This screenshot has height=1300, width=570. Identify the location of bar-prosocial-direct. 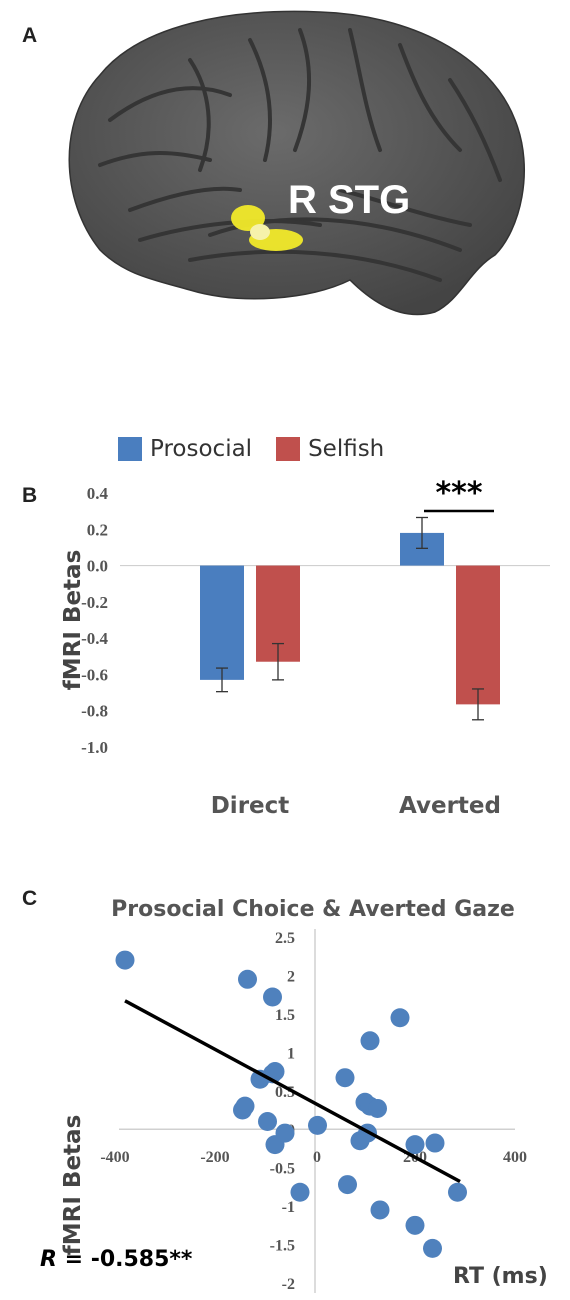
(222, 622).